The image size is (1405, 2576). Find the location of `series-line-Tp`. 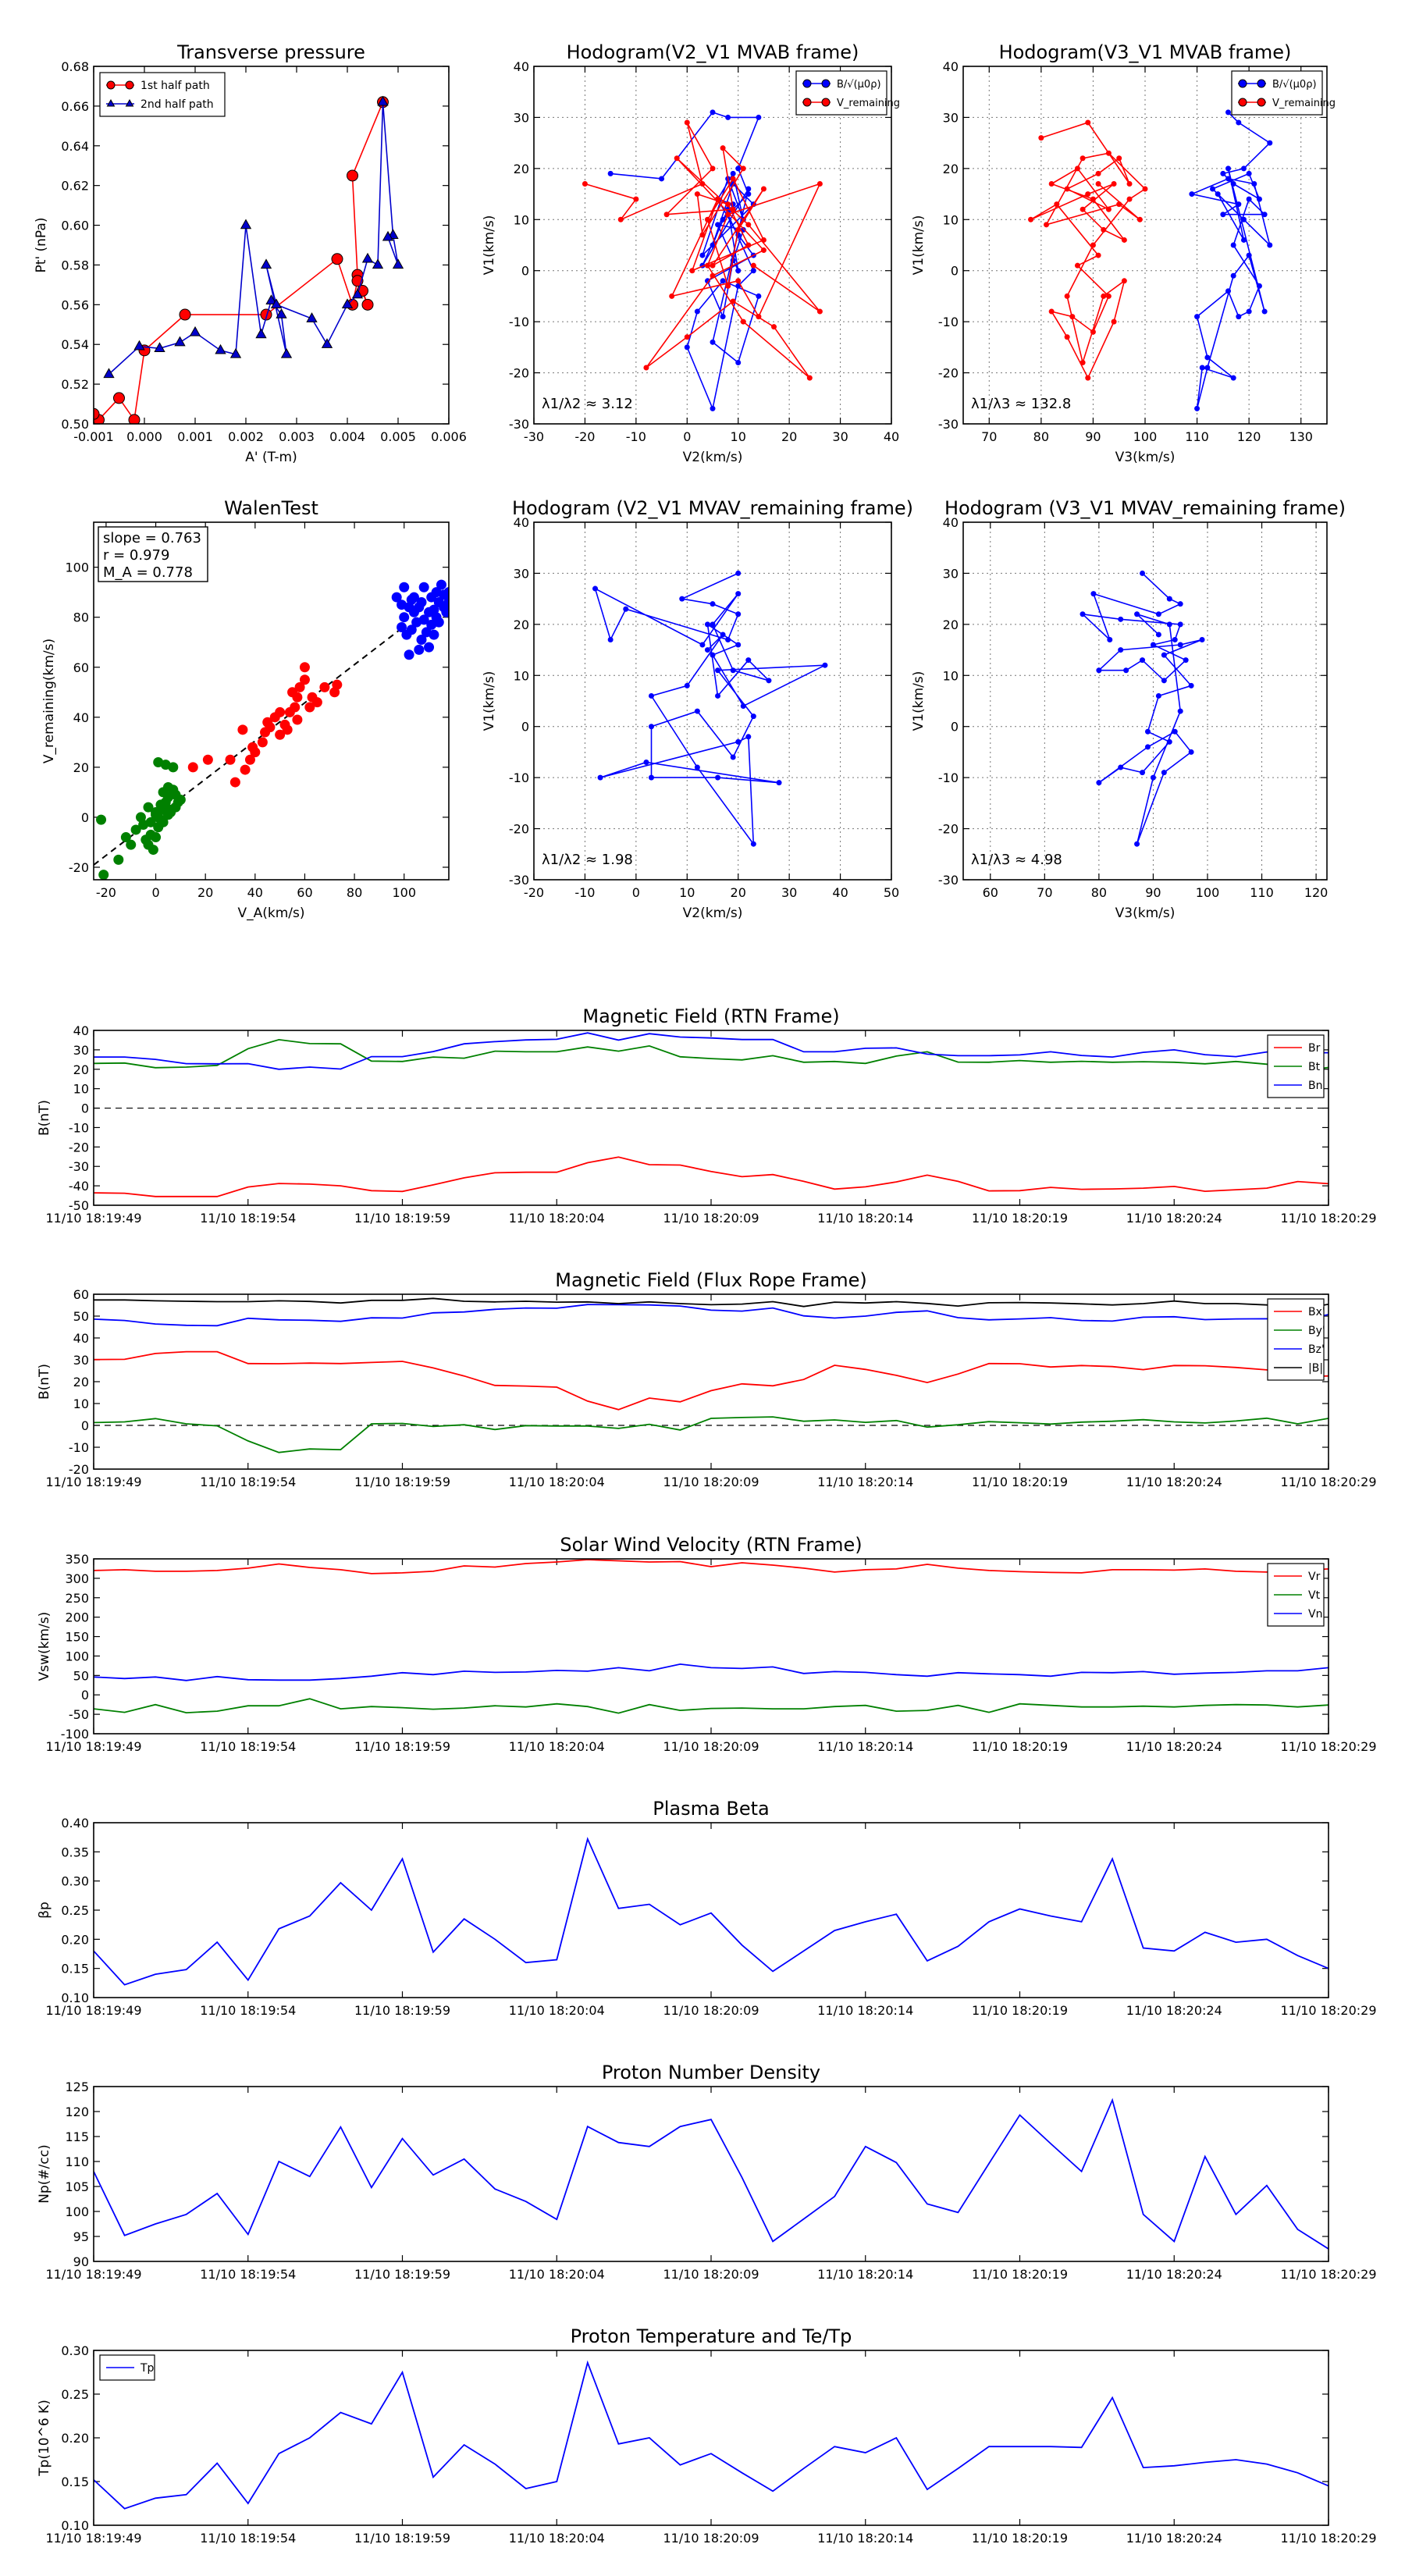

series-line-Tp is located at coordinates (712, 2435).